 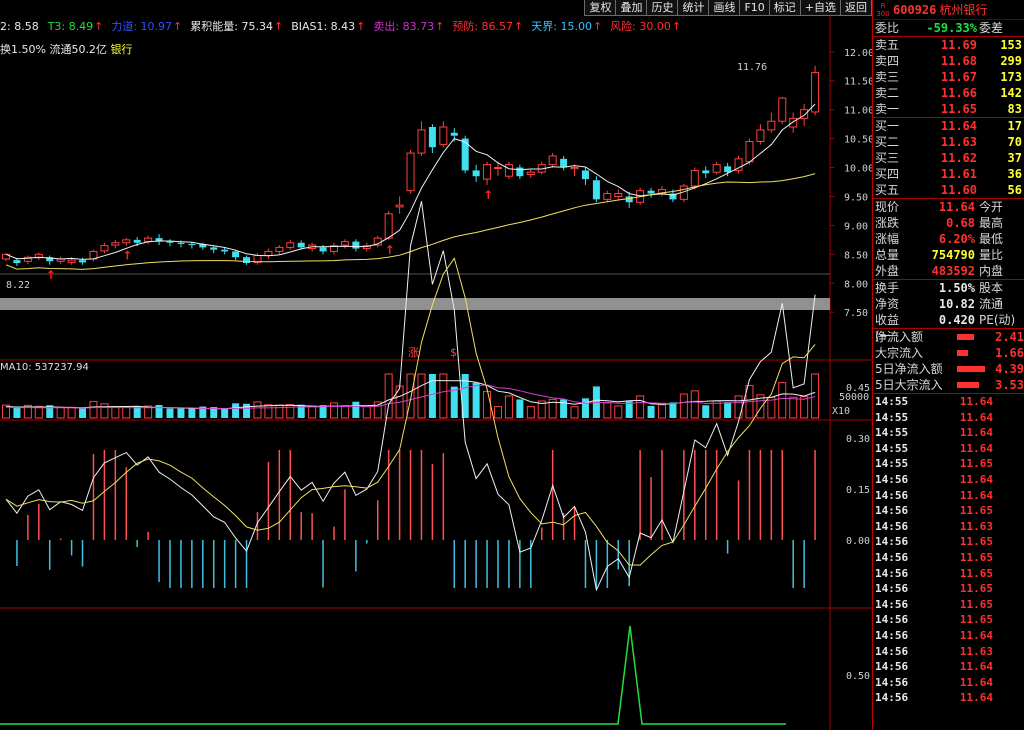 I want to click on fund-flow-label: 5日大宗流入, so click(x=909, y=385).